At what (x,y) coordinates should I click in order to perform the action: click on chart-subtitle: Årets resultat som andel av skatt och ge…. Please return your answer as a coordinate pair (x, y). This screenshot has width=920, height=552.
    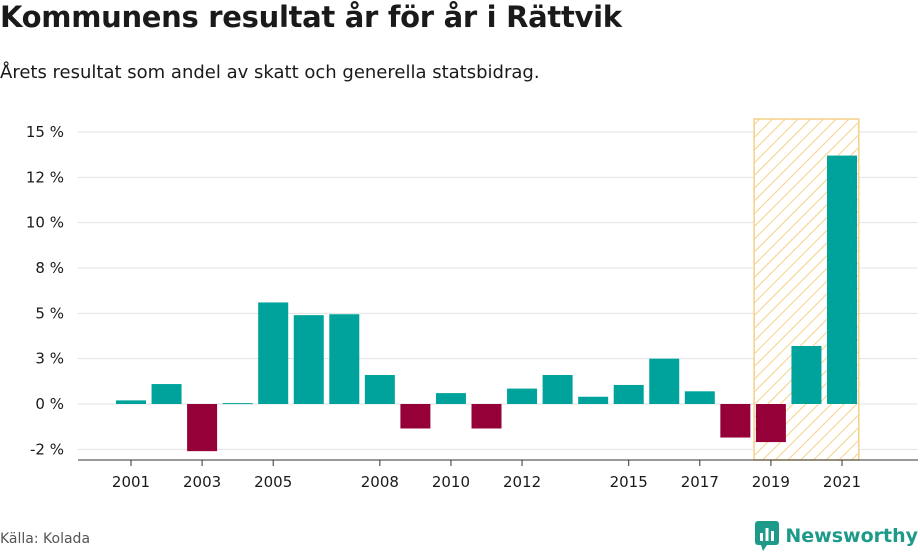
    Looking at the image, I should click on (270, 72).